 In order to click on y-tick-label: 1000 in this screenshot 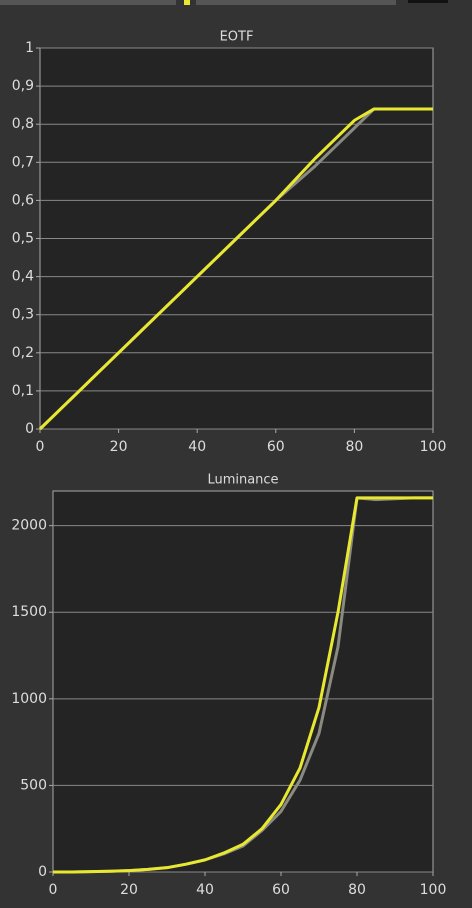, I will do `click(29, 699)`.